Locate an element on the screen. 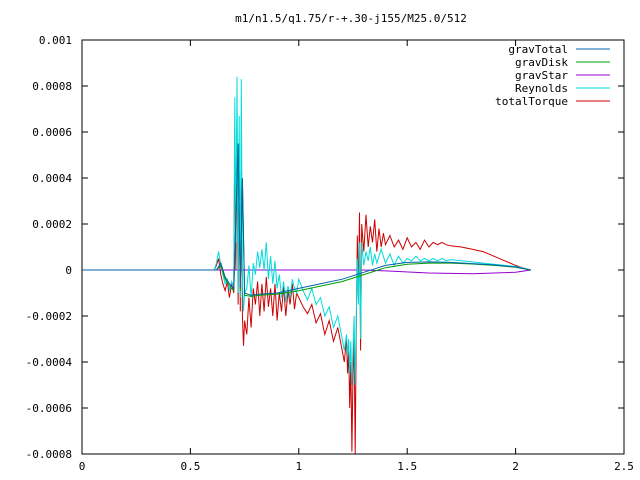  x-tick-label: 1 is located at coordinates (298, 466).